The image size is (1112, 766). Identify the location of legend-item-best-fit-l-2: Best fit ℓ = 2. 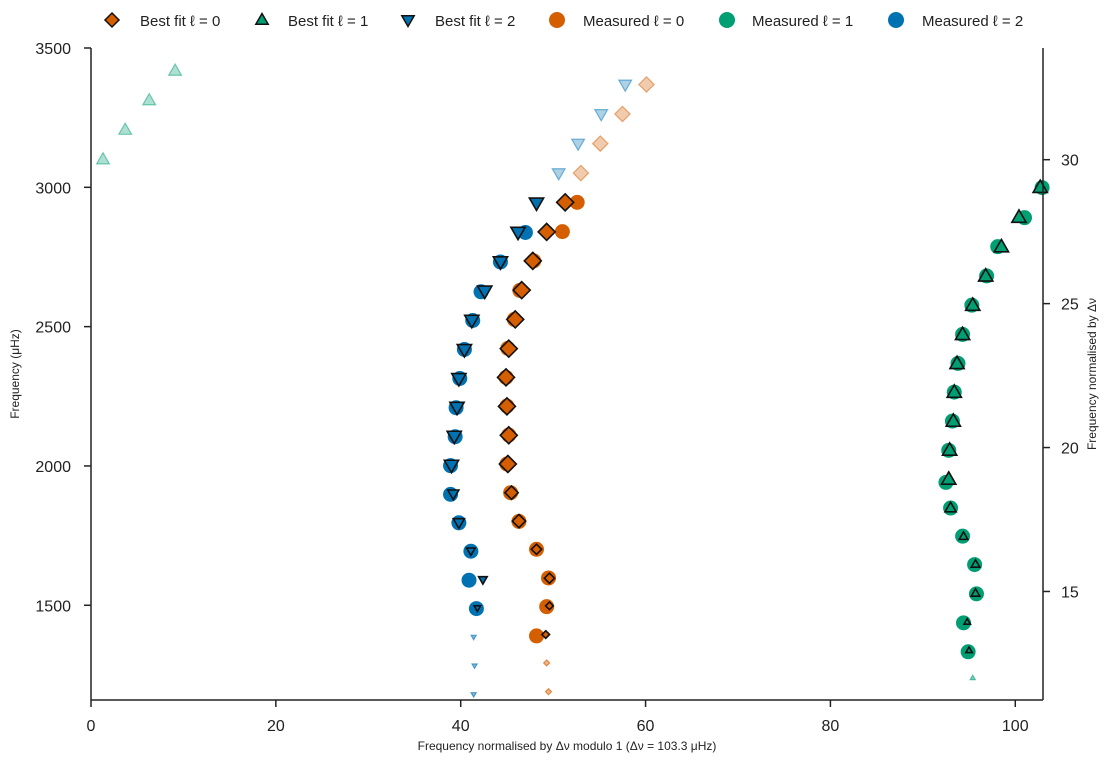
(457, 21).